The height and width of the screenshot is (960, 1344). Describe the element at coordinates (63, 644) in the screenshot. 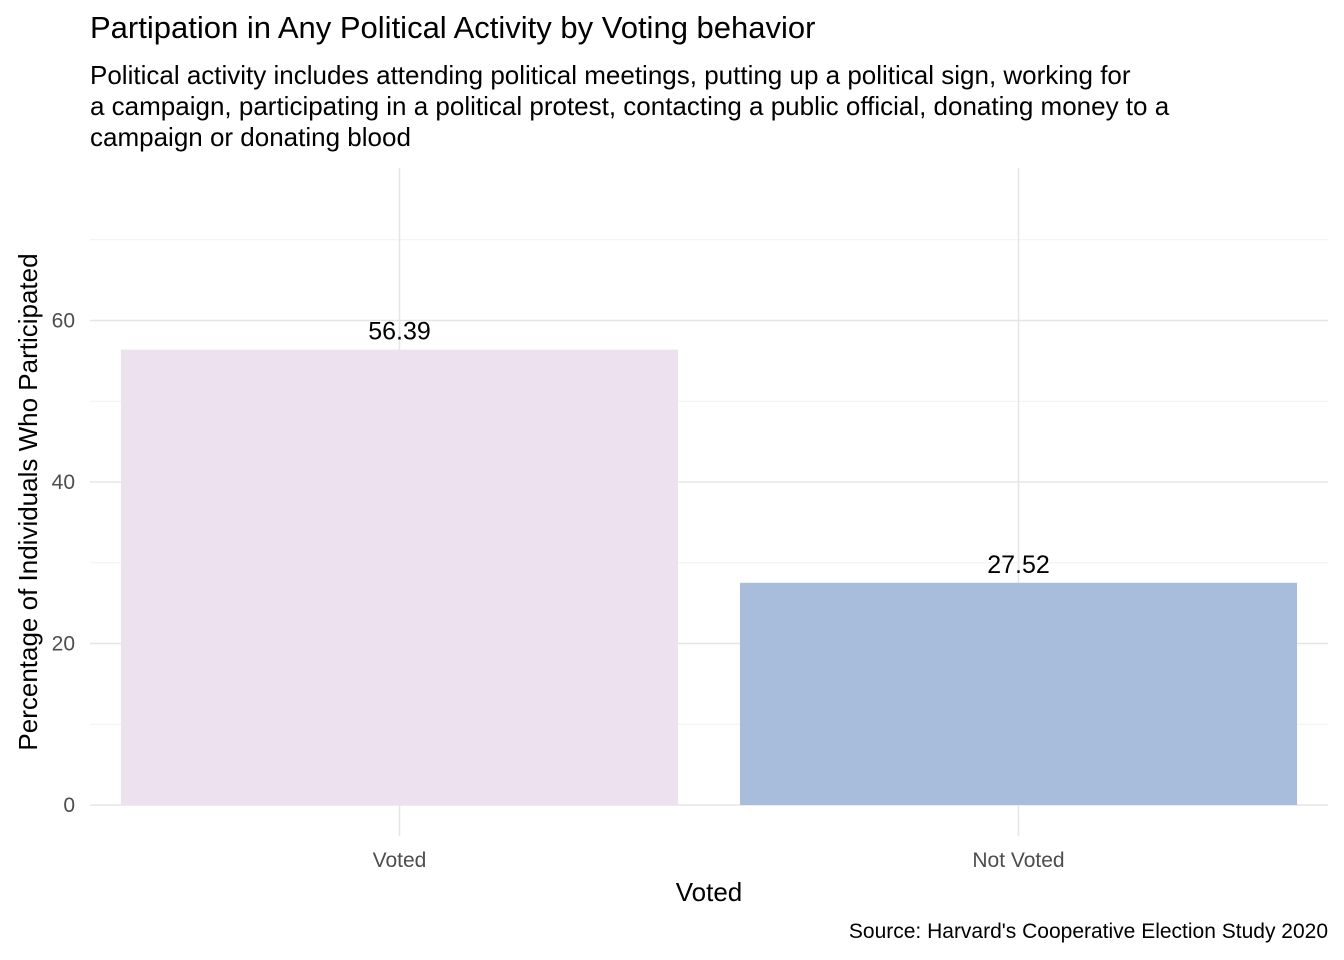

I see `y-tick-label: 20` at that location.